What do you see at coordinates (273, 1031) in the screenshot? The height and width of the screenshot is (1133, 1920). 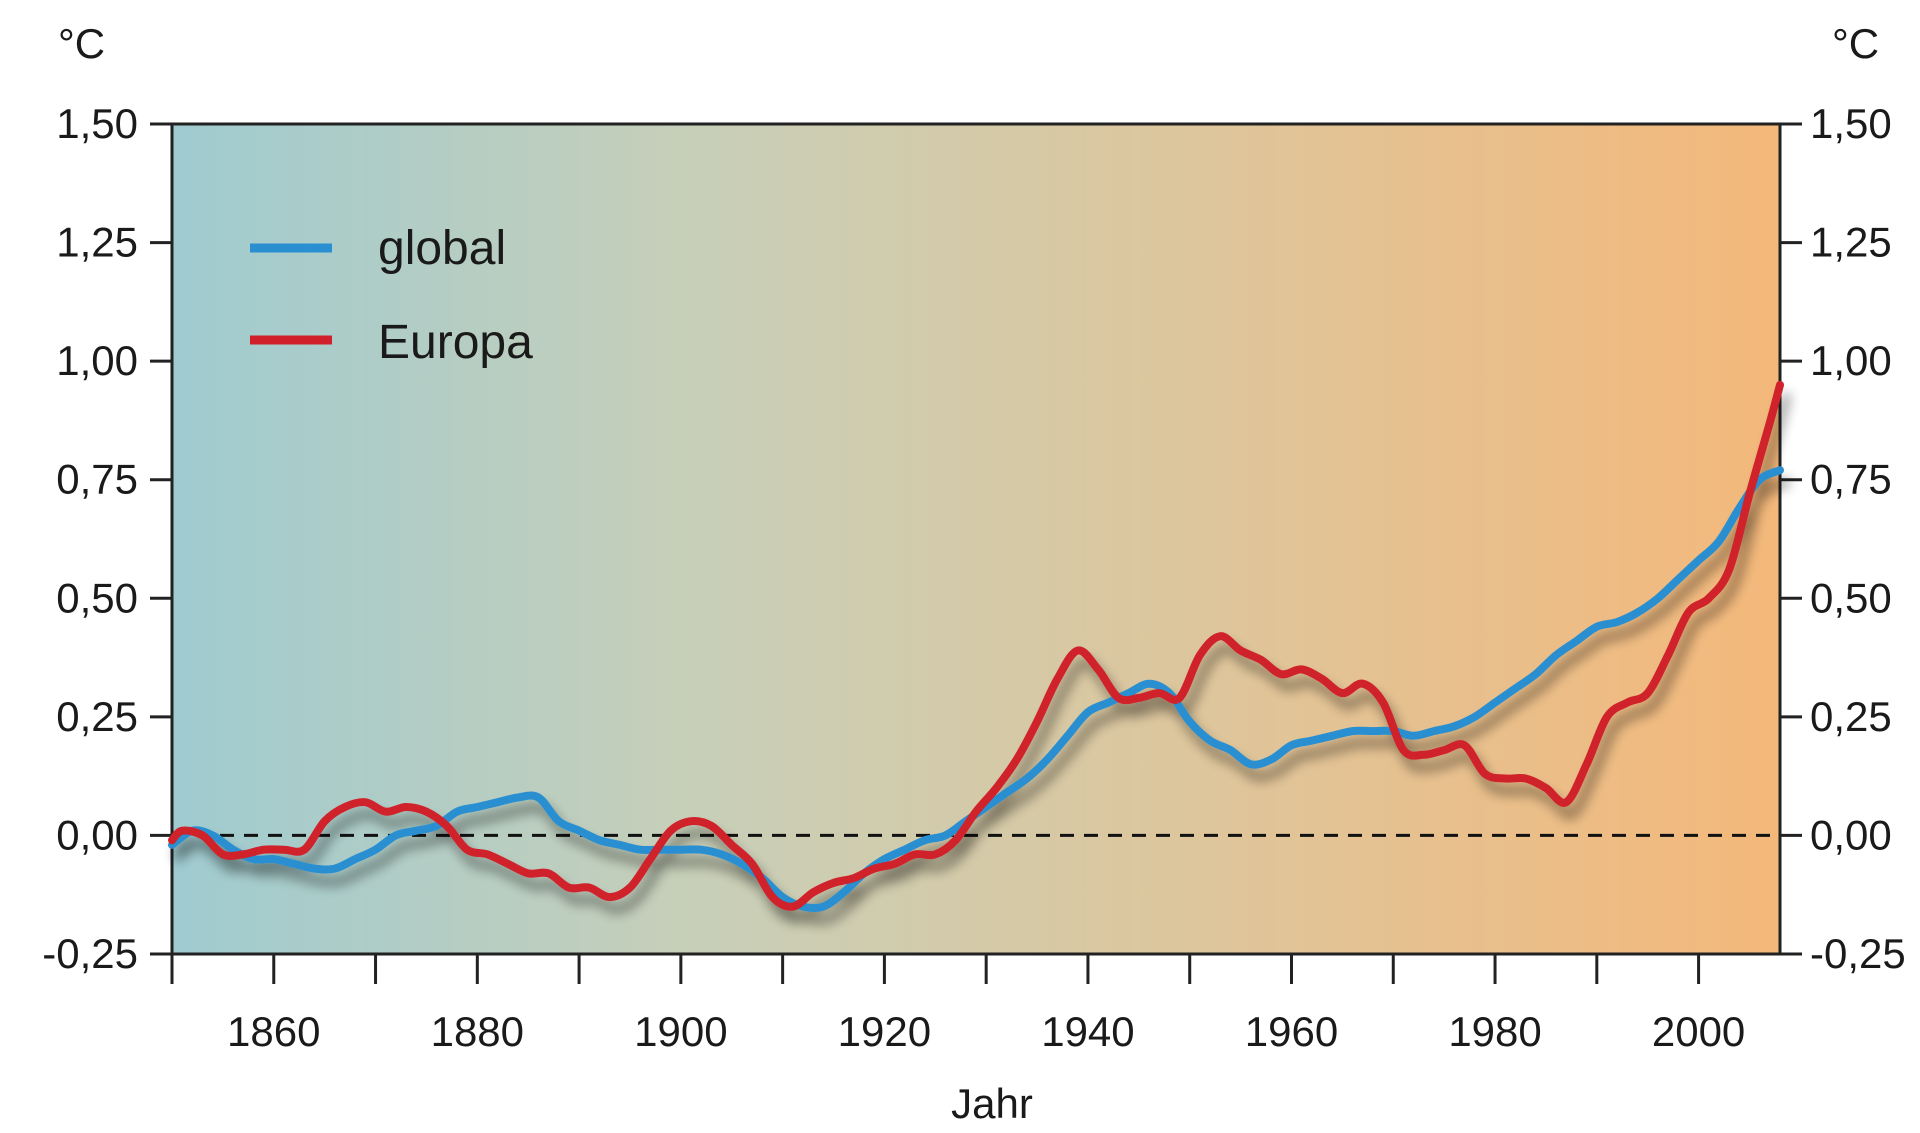 I see `x-tick-label-1860: 1860` at bounding box center [273, 1031].